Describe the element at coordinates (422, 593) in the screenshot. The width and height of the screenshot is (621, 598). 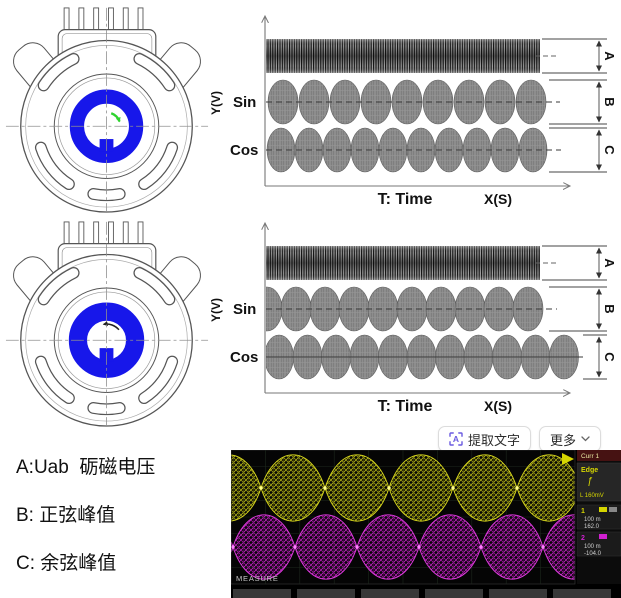
I see `measure-slots-row` at that location.